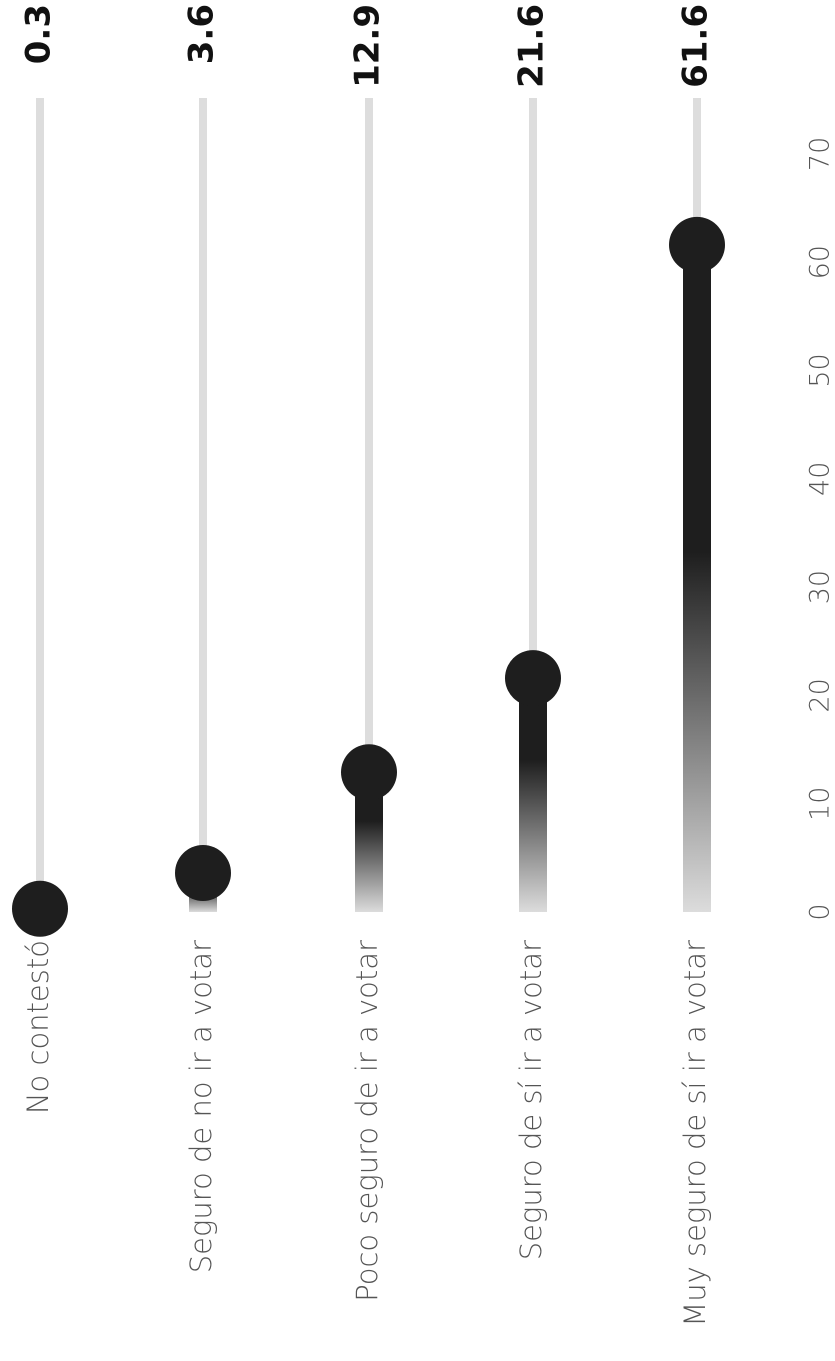 The width and height of the screenshot is (835, 1361). What do you see at coordinates (820, 587) in the screenshot?
I see `tick-label-30: 30` at bounding box center [820, 587].